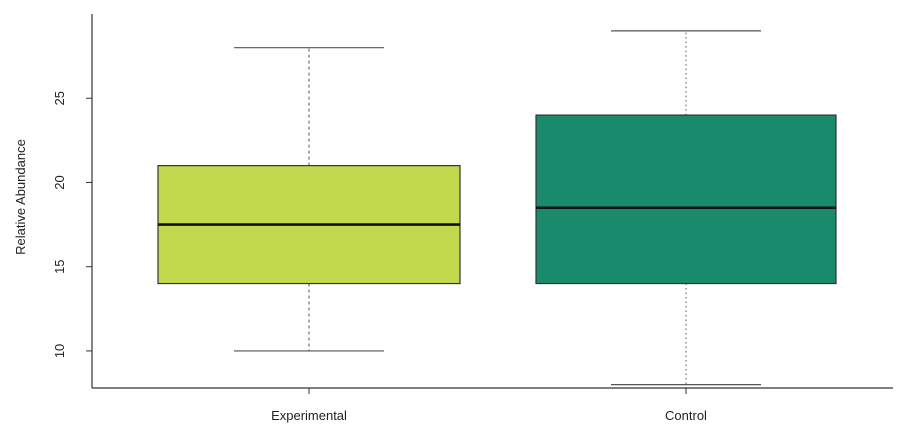 The height and width of the screenshot is (428, 898). Describe the element at coordinates (59, 266) in the screenshot. I see `y-tick-label: 15` at that location.